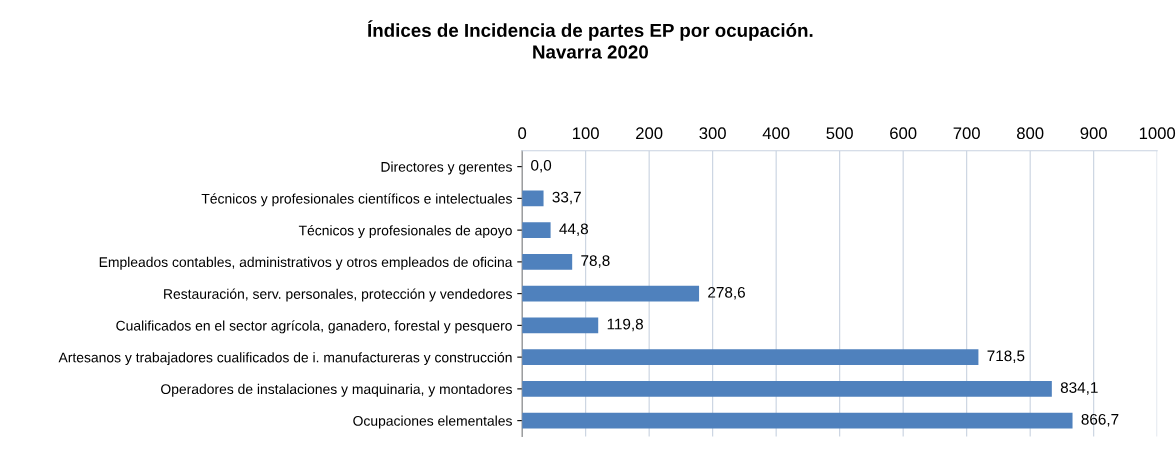 The width and height of the screenshot is (1176, 450). I want to click on x-tick-label: 100, so click(586, 133).